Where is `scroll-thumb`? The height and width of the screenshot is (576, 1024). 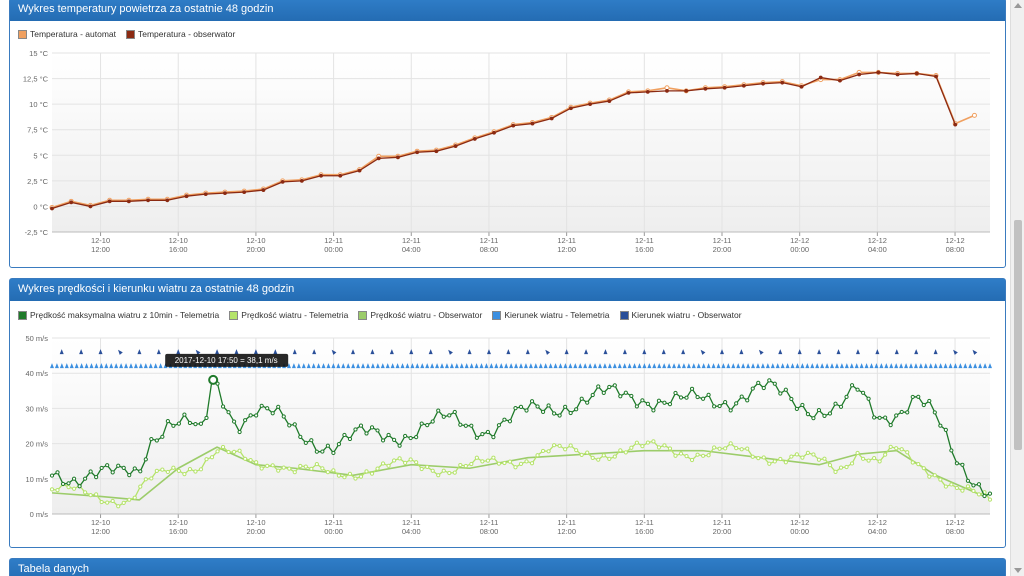
scroll-thumb is located at coordinates (1018, 335).